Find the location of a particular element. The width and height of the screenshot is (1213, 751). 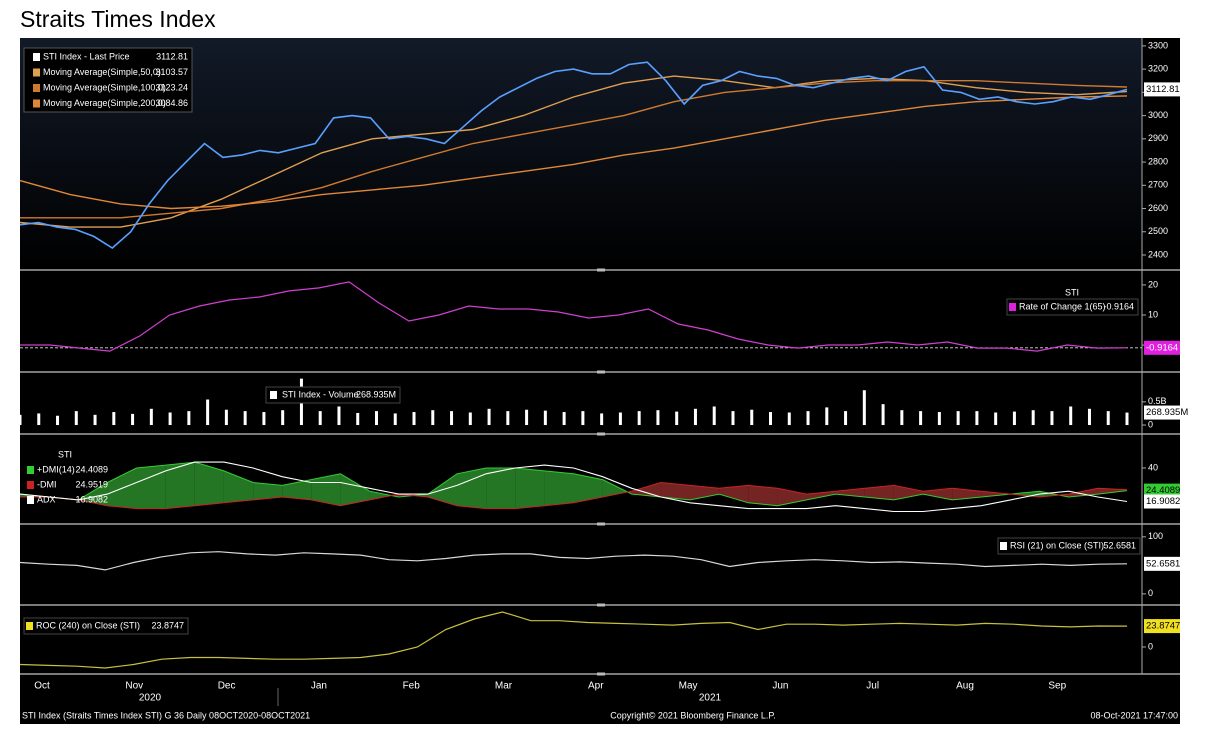

legend-value: 3112.81 is located at coordinates (172, 56).